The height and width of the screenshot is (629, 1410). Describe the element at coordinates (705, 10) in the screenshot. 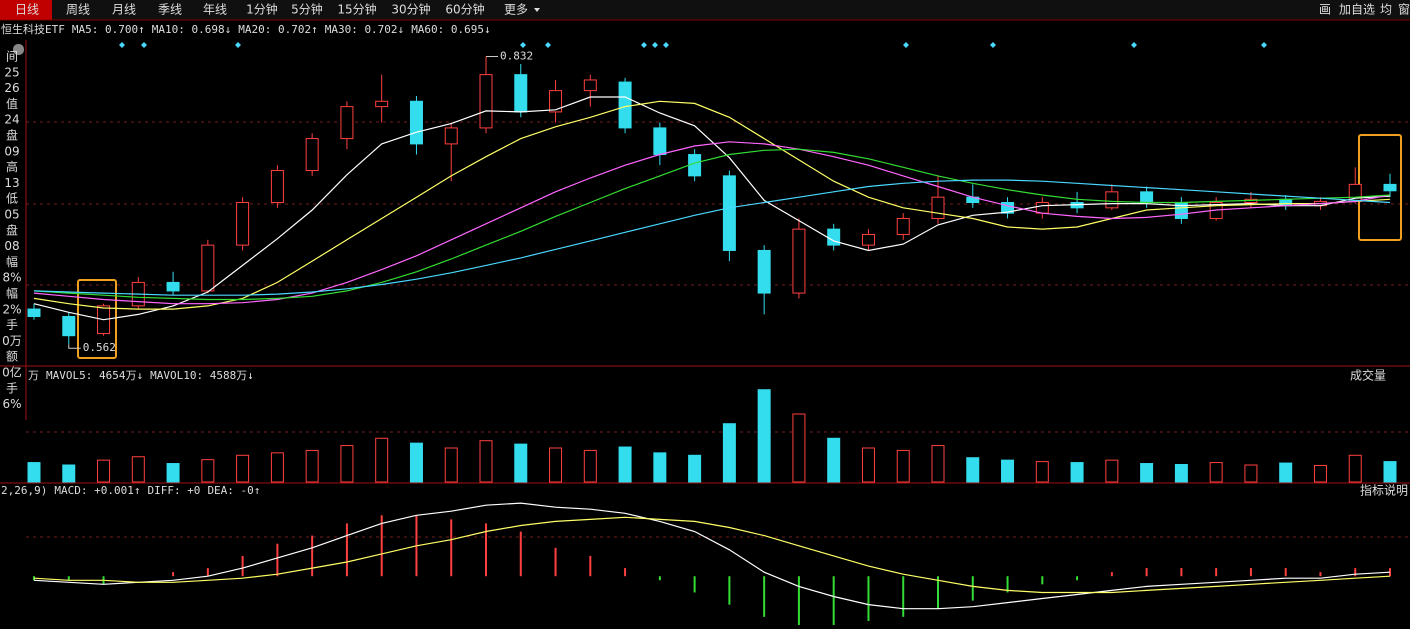

I see `toolbar` at that location.